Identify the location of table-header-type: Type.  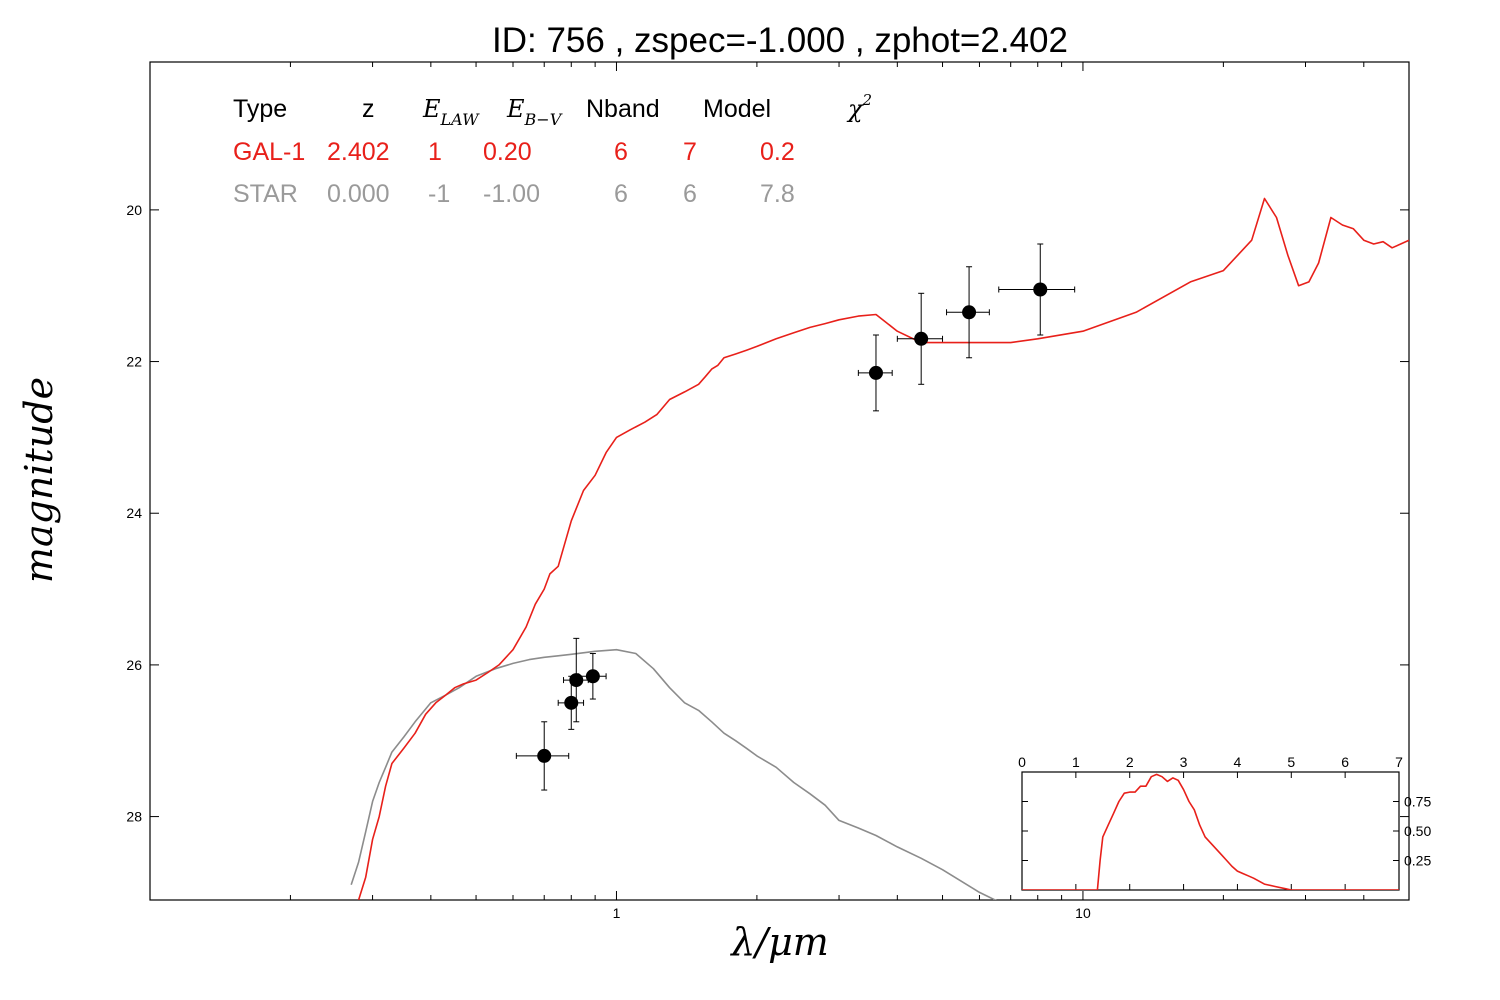
(260, 109).